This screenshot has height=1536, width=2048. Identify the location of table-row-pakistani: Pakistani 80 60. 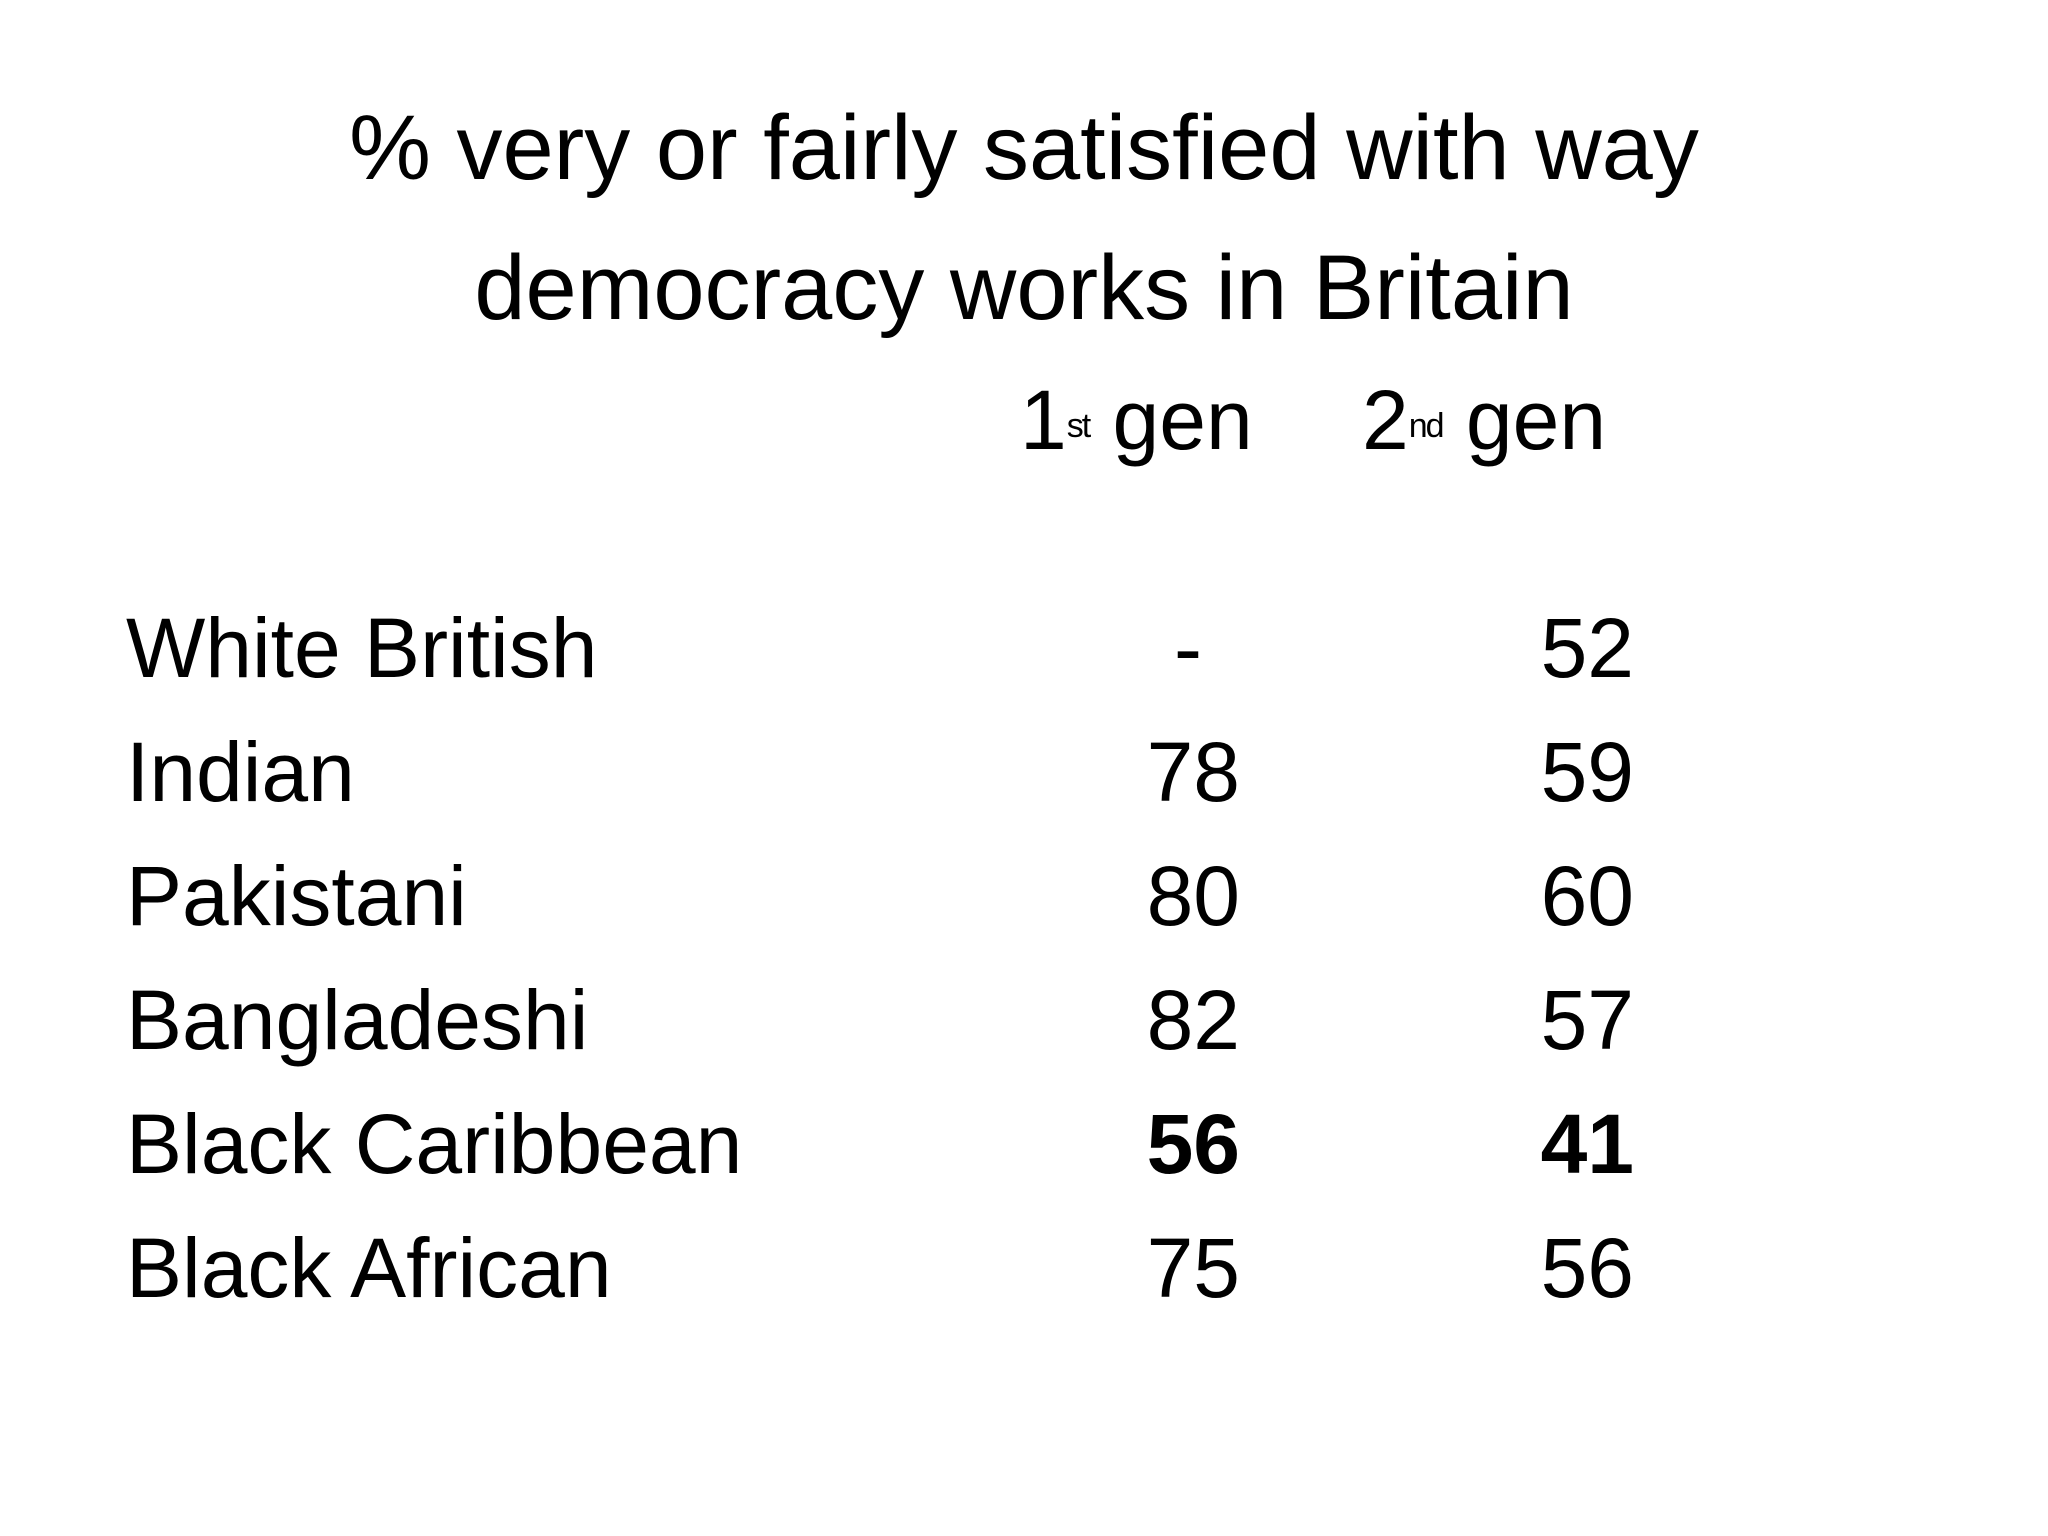
(1024, 896).